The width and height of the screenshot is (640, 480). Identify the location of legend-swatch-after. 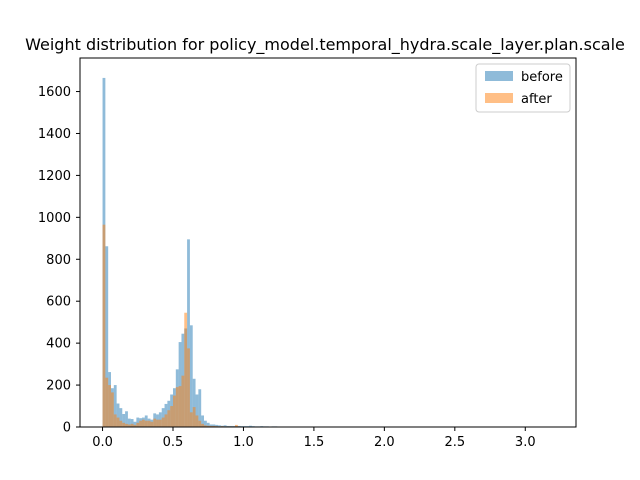
(499, 98).